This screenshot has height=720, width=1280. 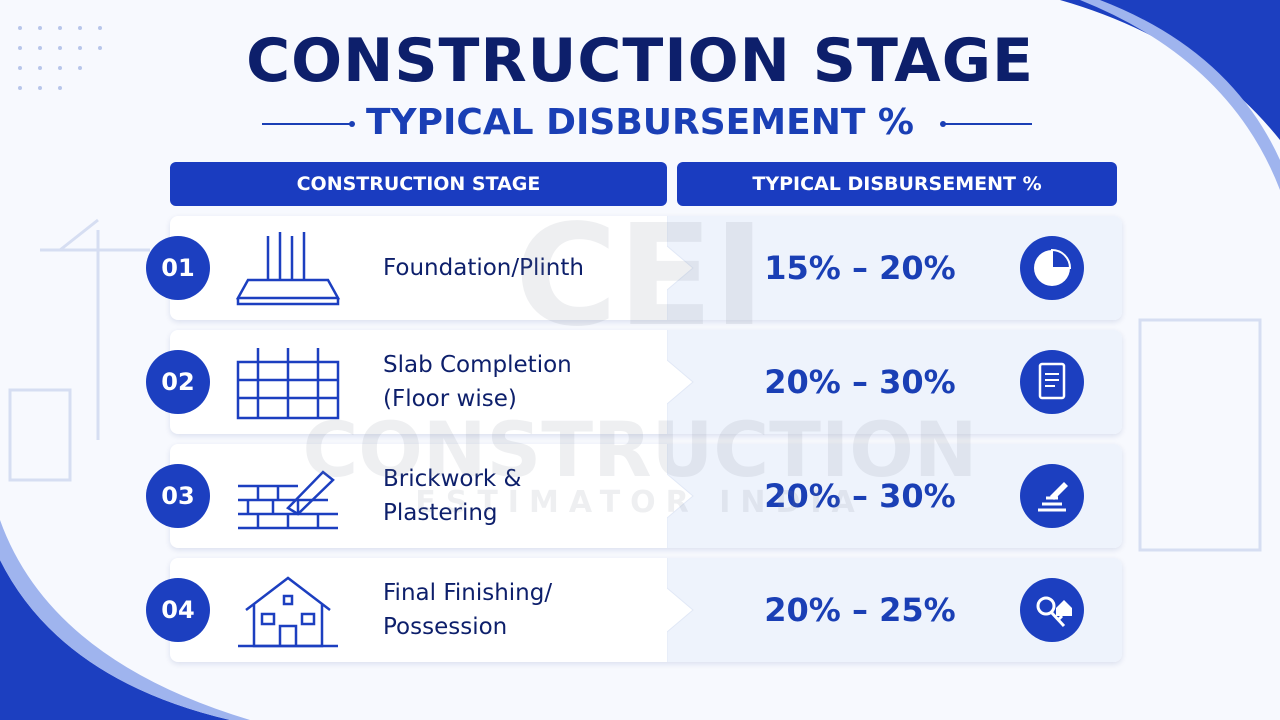 What do you see at coordinates (468, 593) in the screenshot?
I see `stage-line: Final Finishing/` at bounding box center [468, 593].